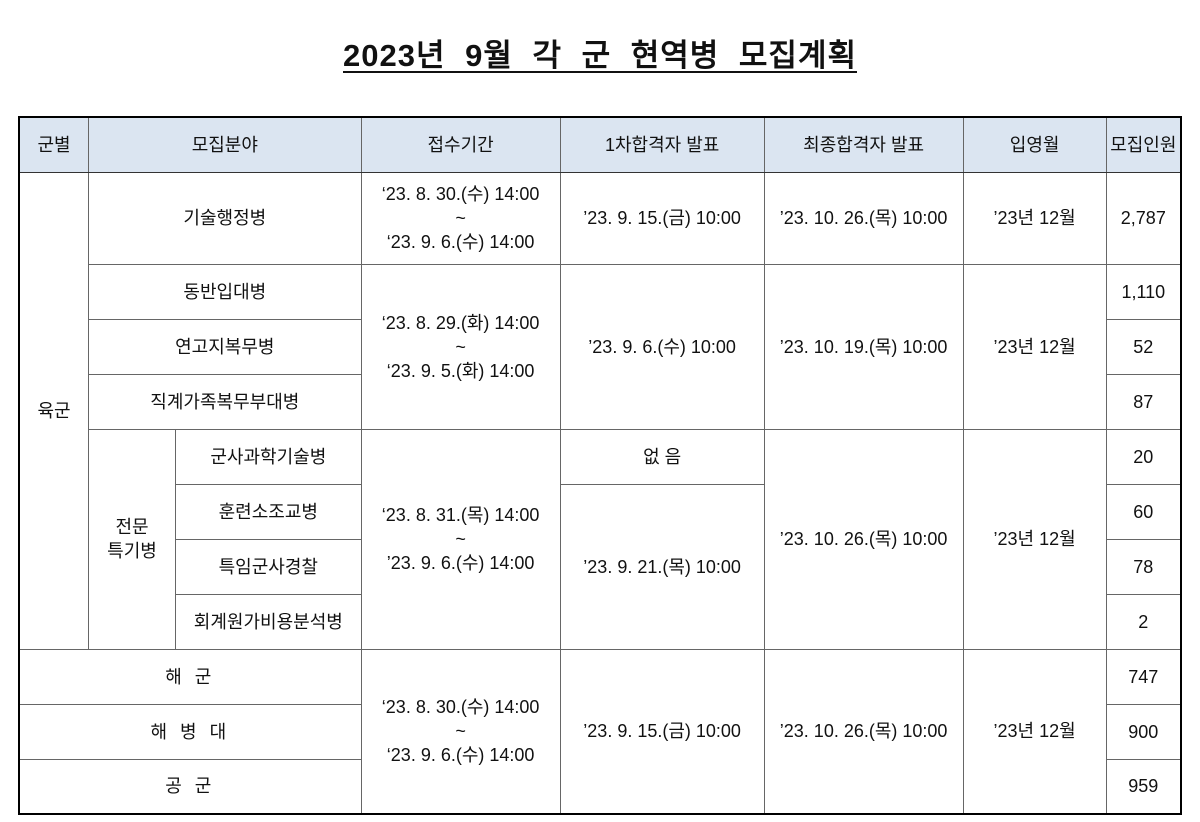  What do you see at coordinates (1143, 511) in the screenshot?
I see `count: 60` at bounding box center [1143, 511].